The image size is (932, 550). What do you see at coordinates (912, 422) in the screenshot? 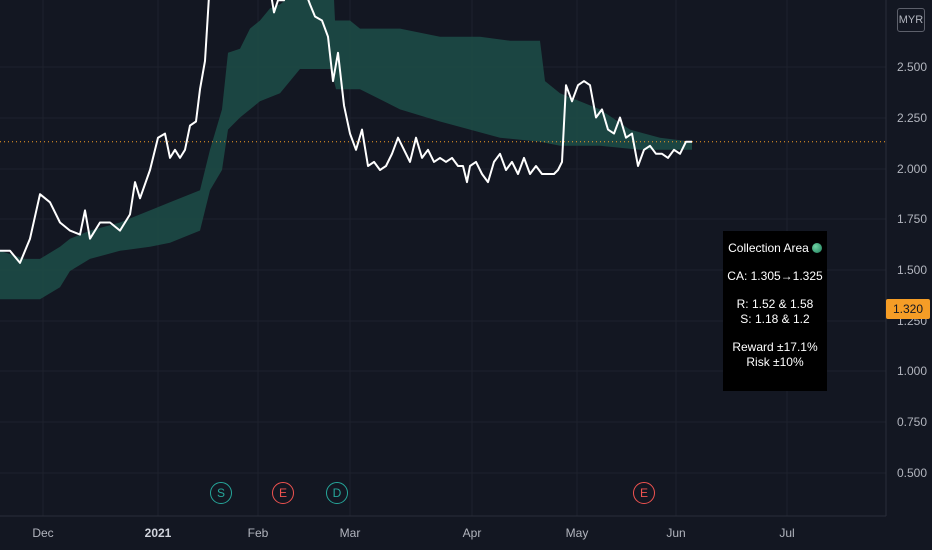
I see `y-tick-label: 0.750` at bounding box center [912, 422].